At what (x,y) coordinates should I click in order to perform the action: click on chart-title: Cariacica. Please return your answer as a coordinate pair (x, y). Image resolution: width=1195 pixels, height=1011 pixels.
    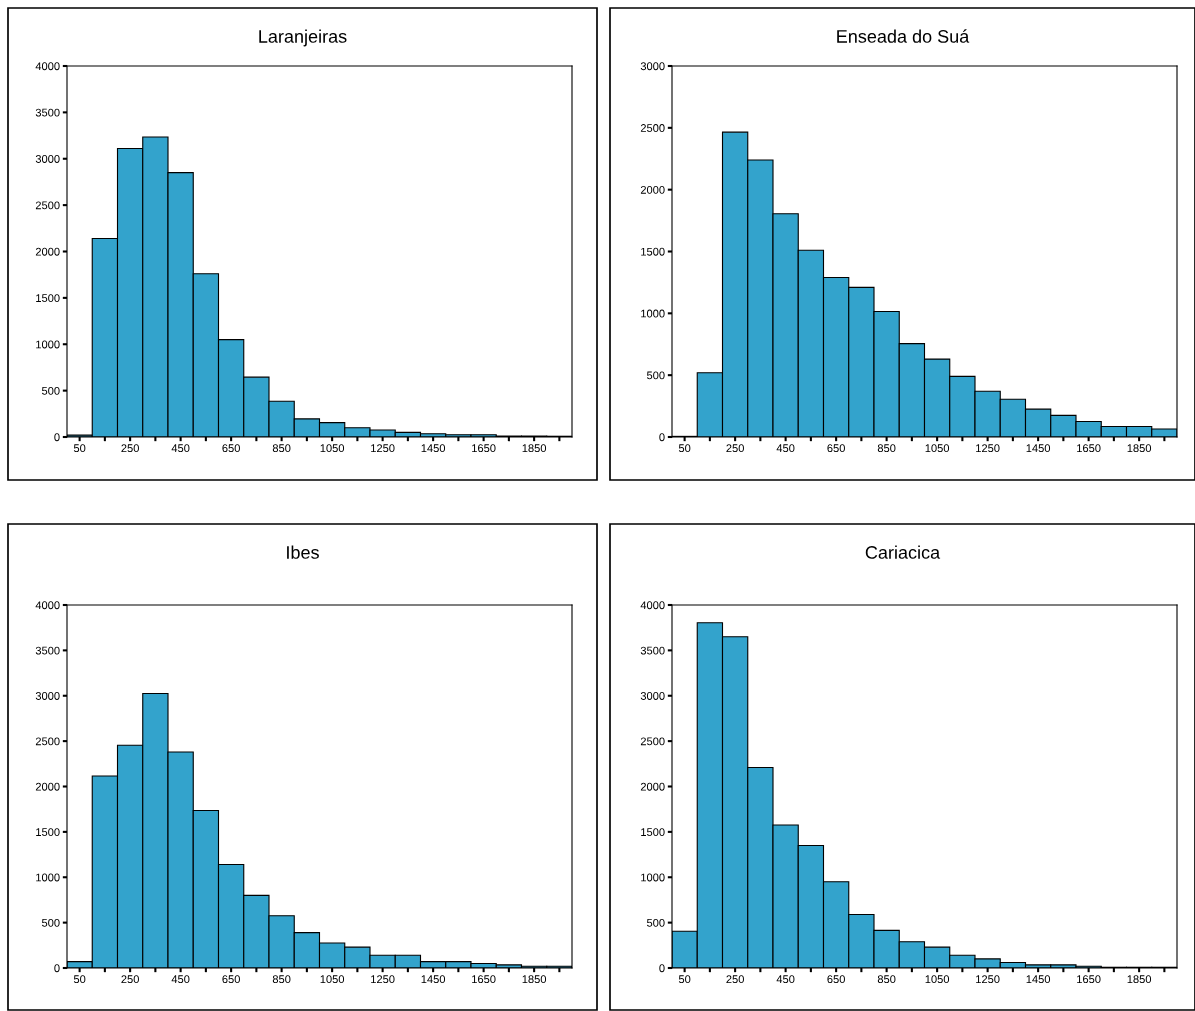
    Looking at the image, I should click on (903, 552).